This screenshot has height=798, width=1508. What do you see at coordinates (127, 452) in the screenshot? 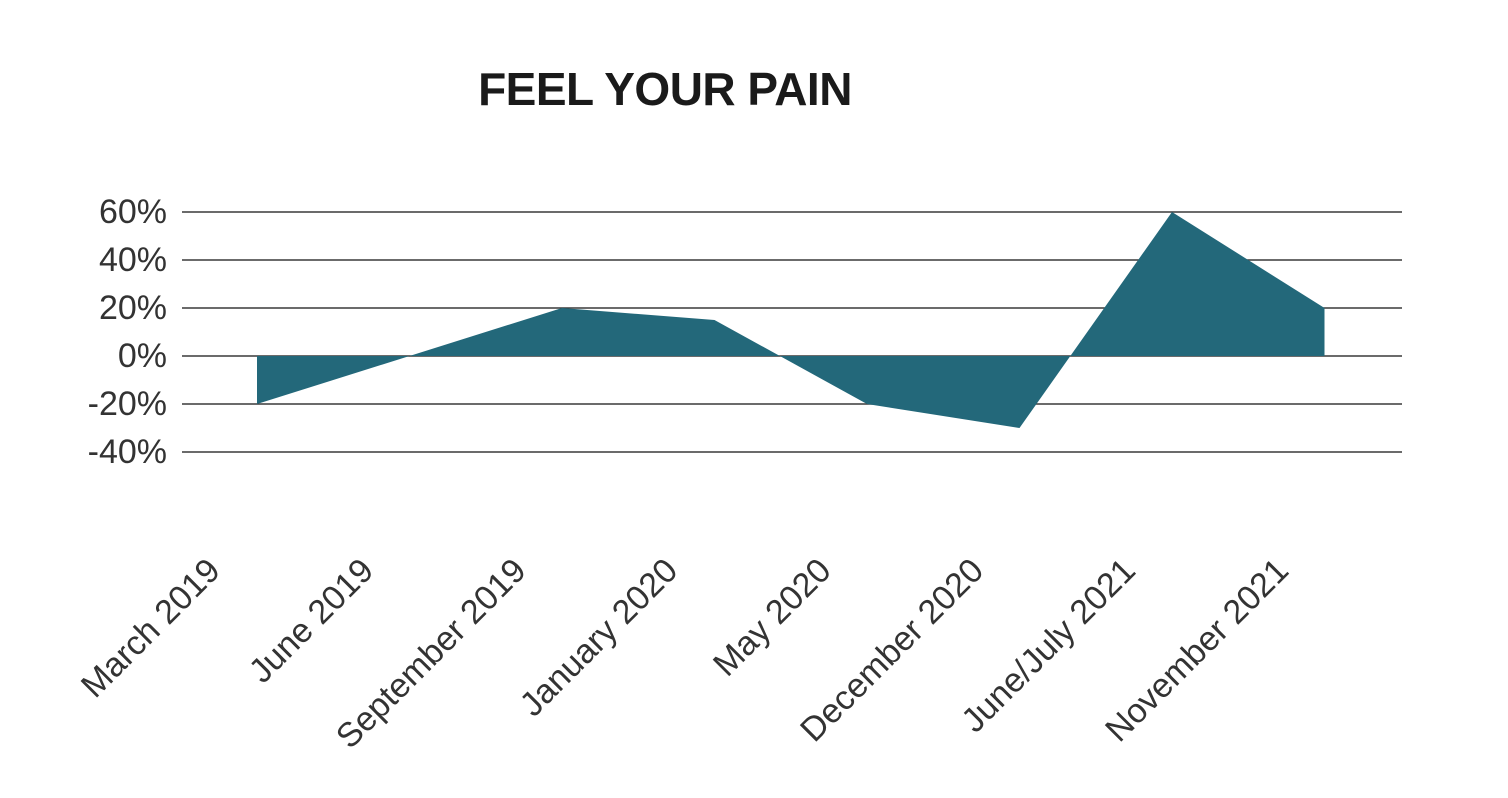
I see `y-tick-label: -40%` at bounding box center [127, 452].